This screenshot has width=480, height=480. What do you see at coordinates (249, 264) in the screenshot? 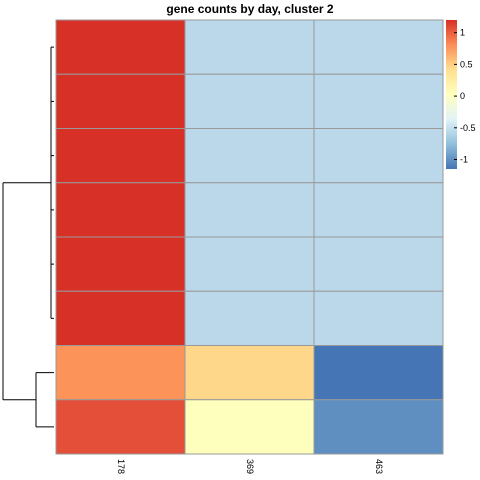
I see `heatmap-cell-r5-c2` at bounding box center [249, 264].